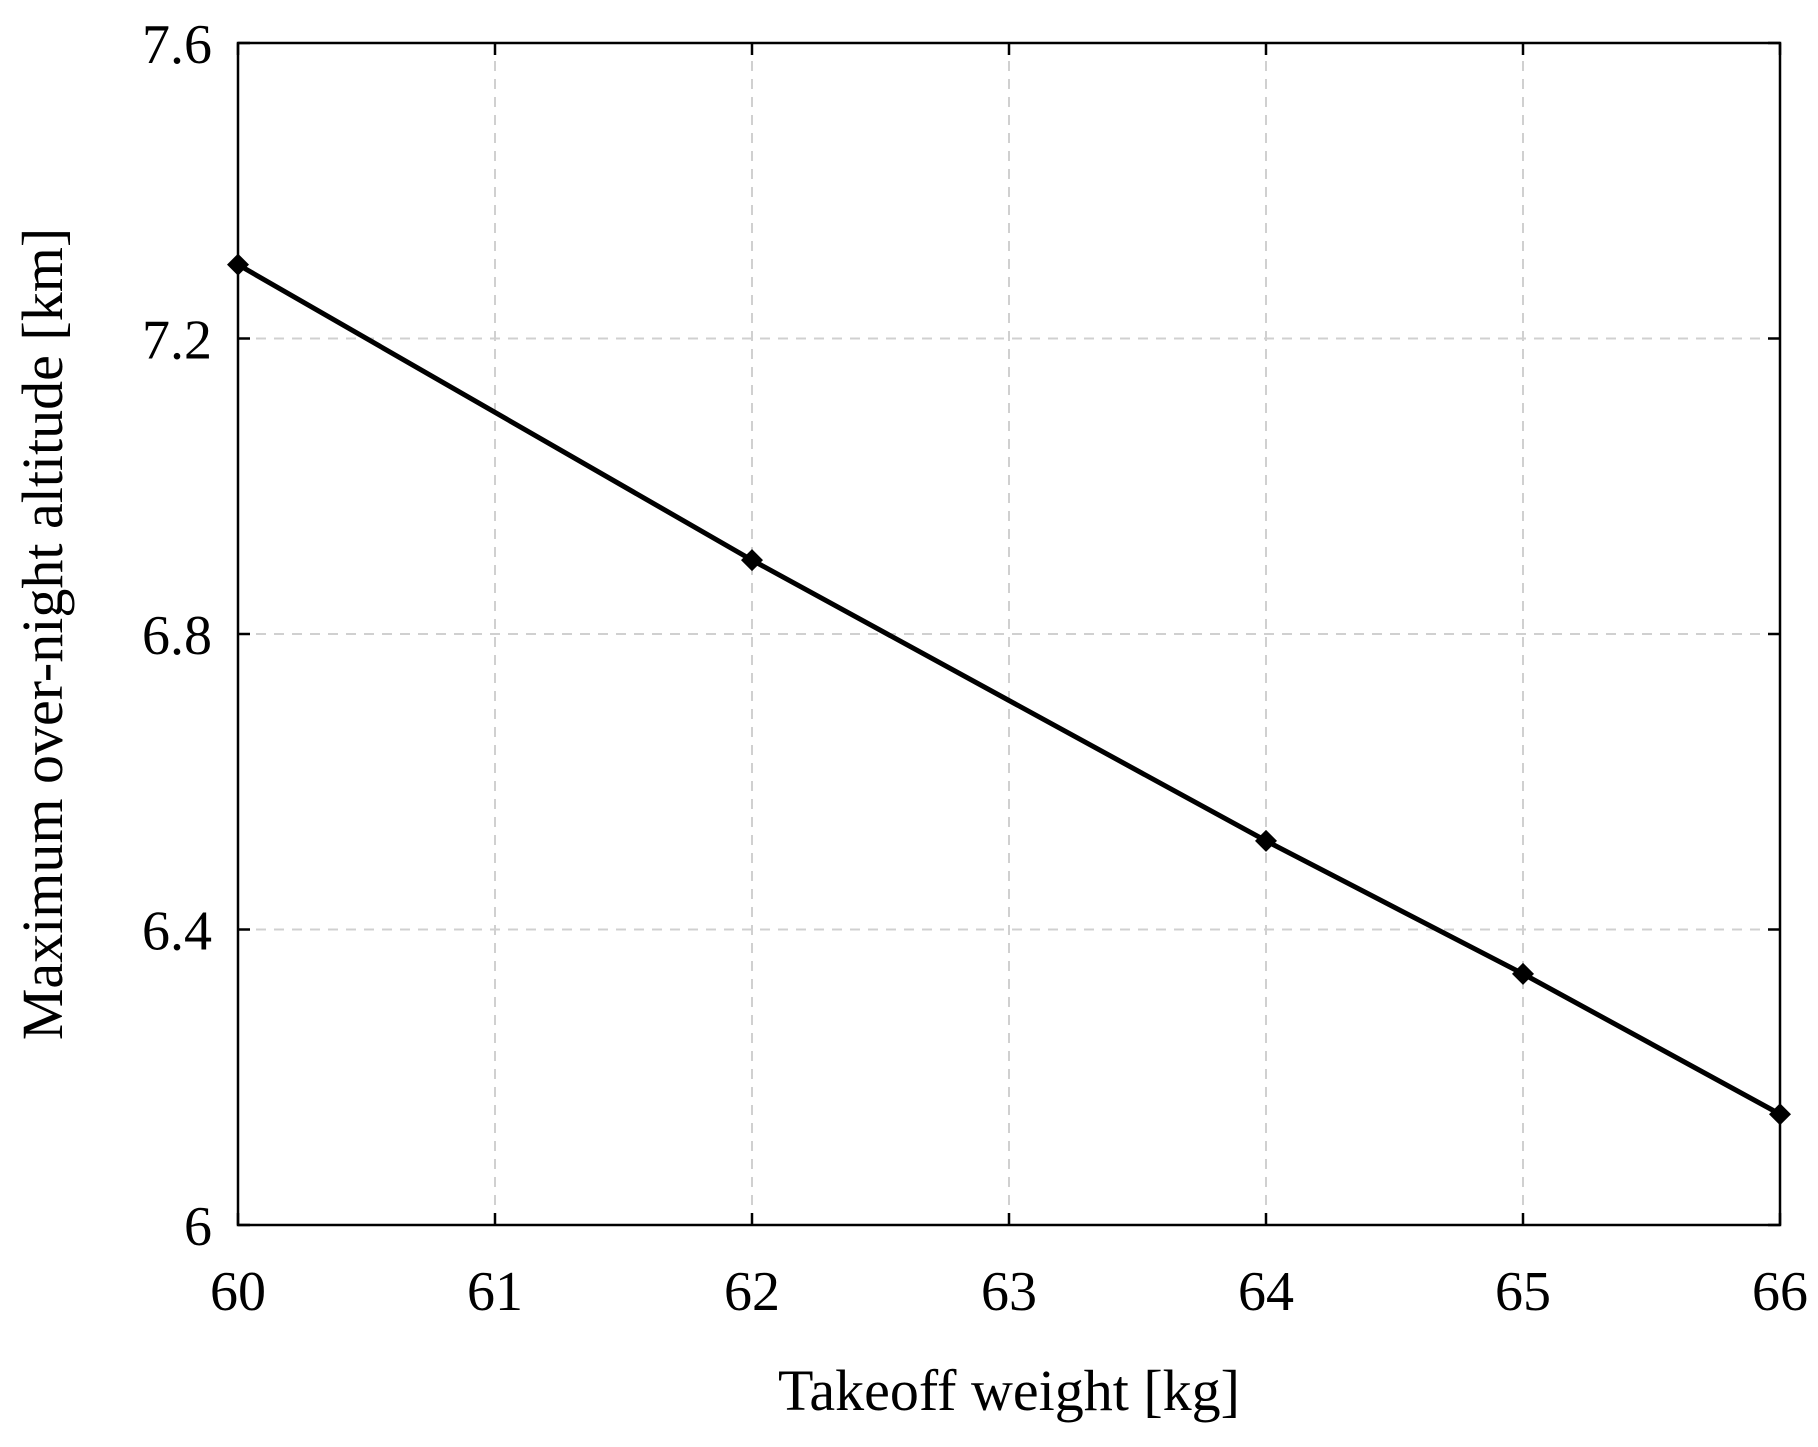  Describe the element at coordinates (1780, 1292) in the screenshot. I see `x-tick-label: 66` at that location.